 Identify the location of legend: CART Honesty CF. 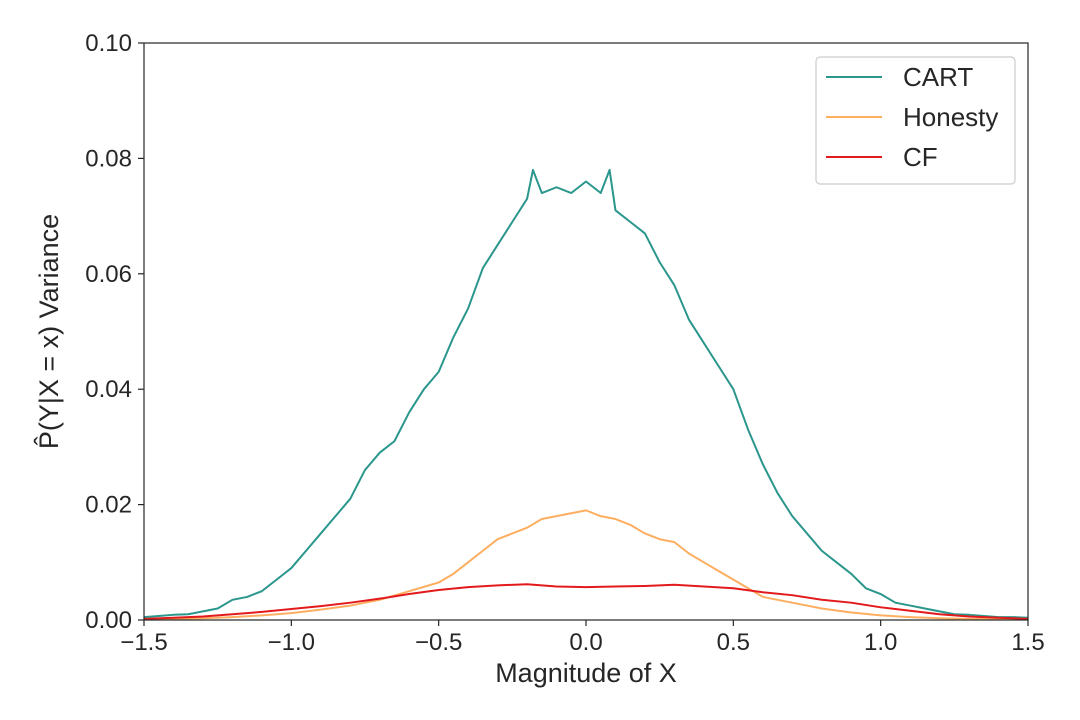
(915, 120).